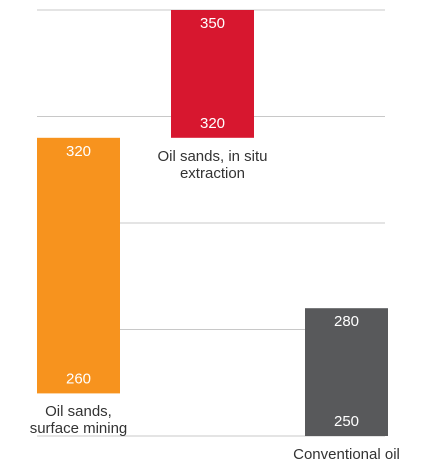 This screenshot has width=427, height=466. I want to click on value-label: 260, so click(78, 378).